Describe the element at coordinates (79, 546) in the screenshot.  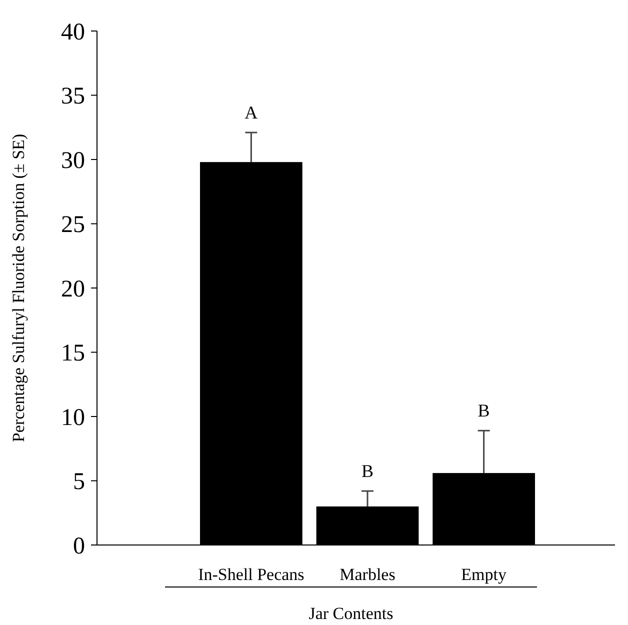
I see `y-tick-label: 0` at that location.